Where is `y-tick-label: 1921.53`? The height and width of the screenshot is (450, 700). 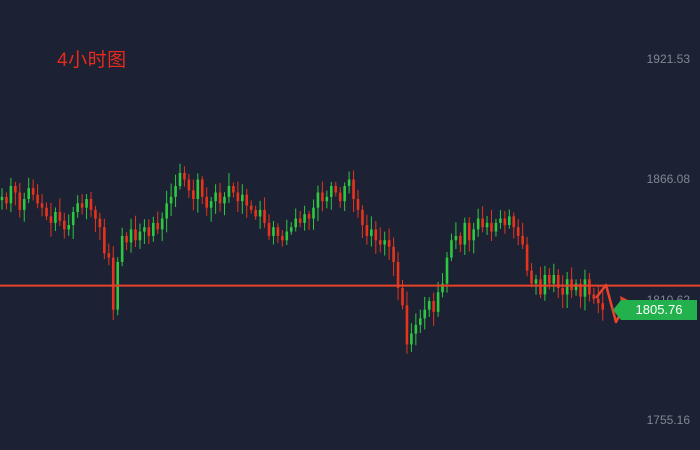 y-tick-label: 1921.53 is located at coordinates (668, 59).